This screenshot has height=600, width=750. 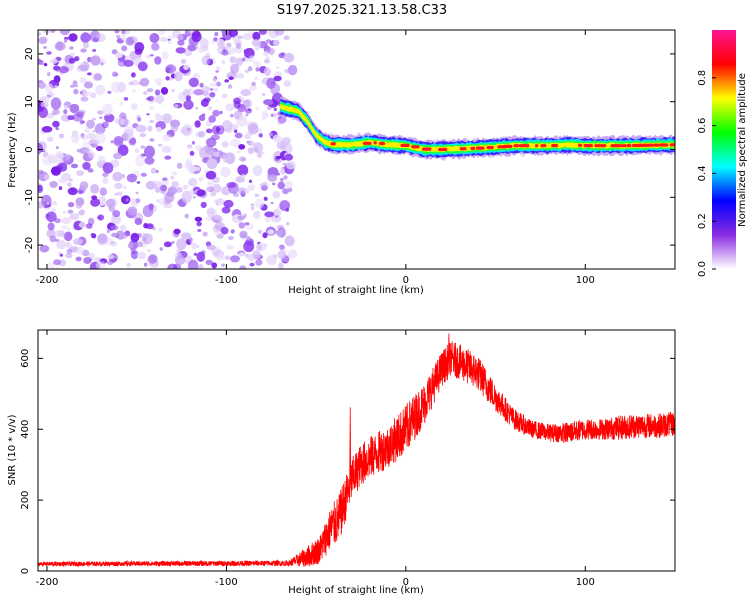 I want to click on x-tick-label: 100, so click(x=585, y=280).